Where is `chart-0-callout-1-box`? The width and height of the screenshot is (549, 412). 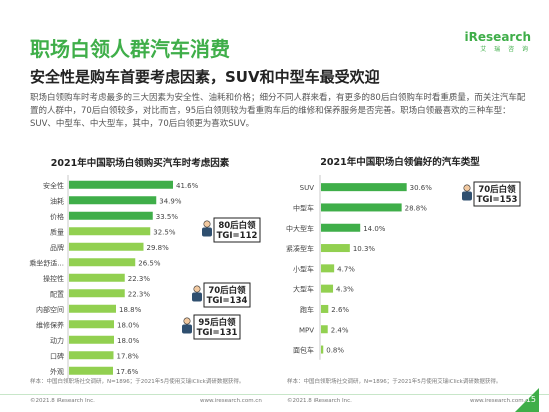 chart-0-callout-1-box is located at coordinates (227, 295).